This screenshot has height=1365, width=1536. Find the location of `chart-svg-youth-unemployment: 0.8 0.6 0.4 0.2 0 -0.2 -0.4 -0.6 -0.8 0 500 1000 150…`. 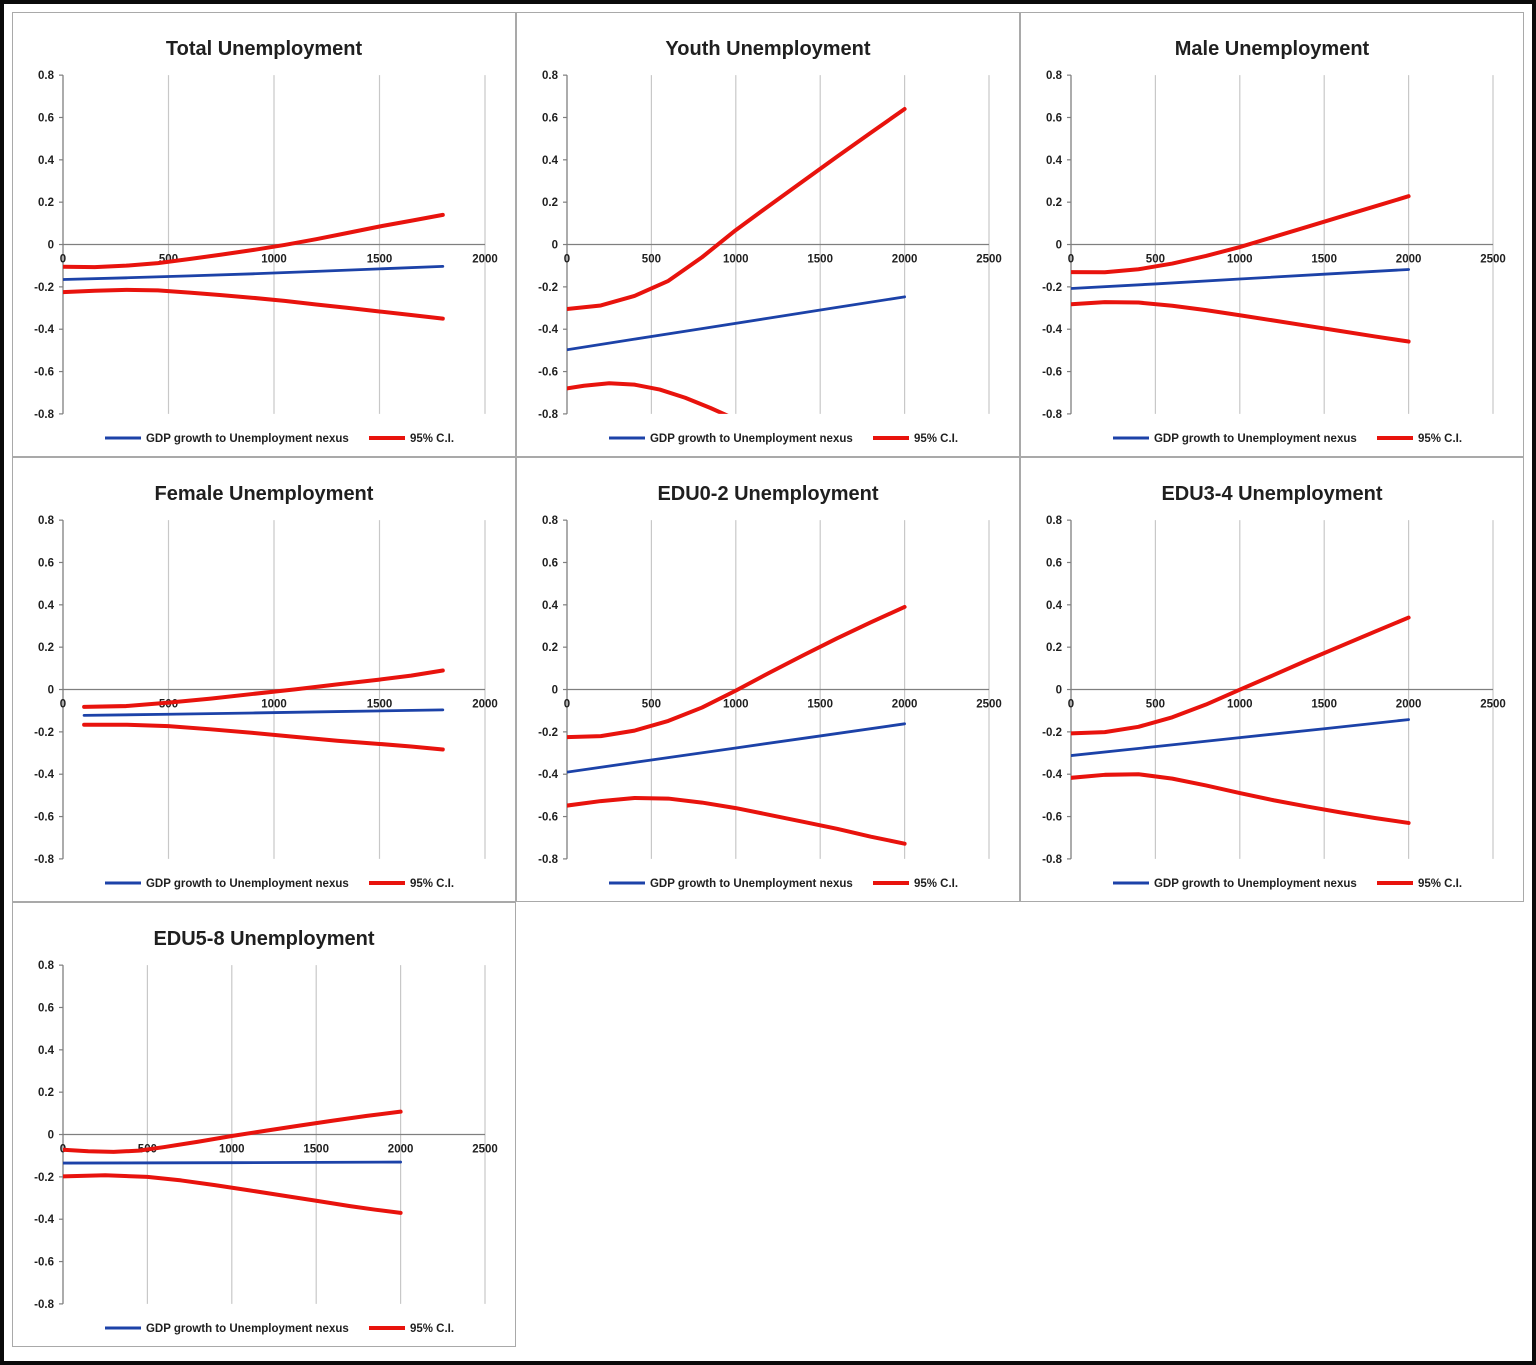

chart-svg-youth-unemployment: 0.8 0.6 0.4 0.2 0 -0.2 -0.4 -0.6 -0.8 0 500 1000 150… is located at coordinates (770, 241).